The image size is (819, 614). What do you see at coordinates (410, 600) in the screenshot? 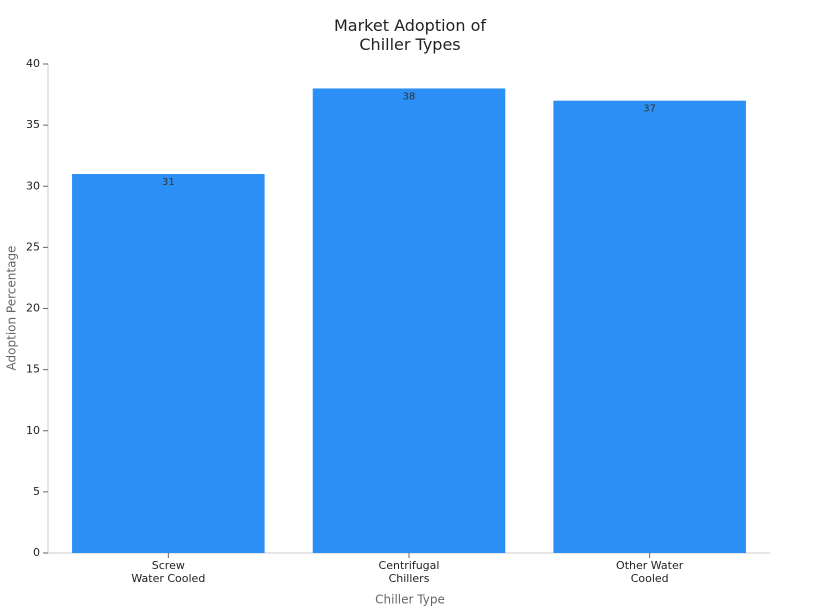
I see `x-axis-label: Chiller Type` at bounding box center [410, 600].